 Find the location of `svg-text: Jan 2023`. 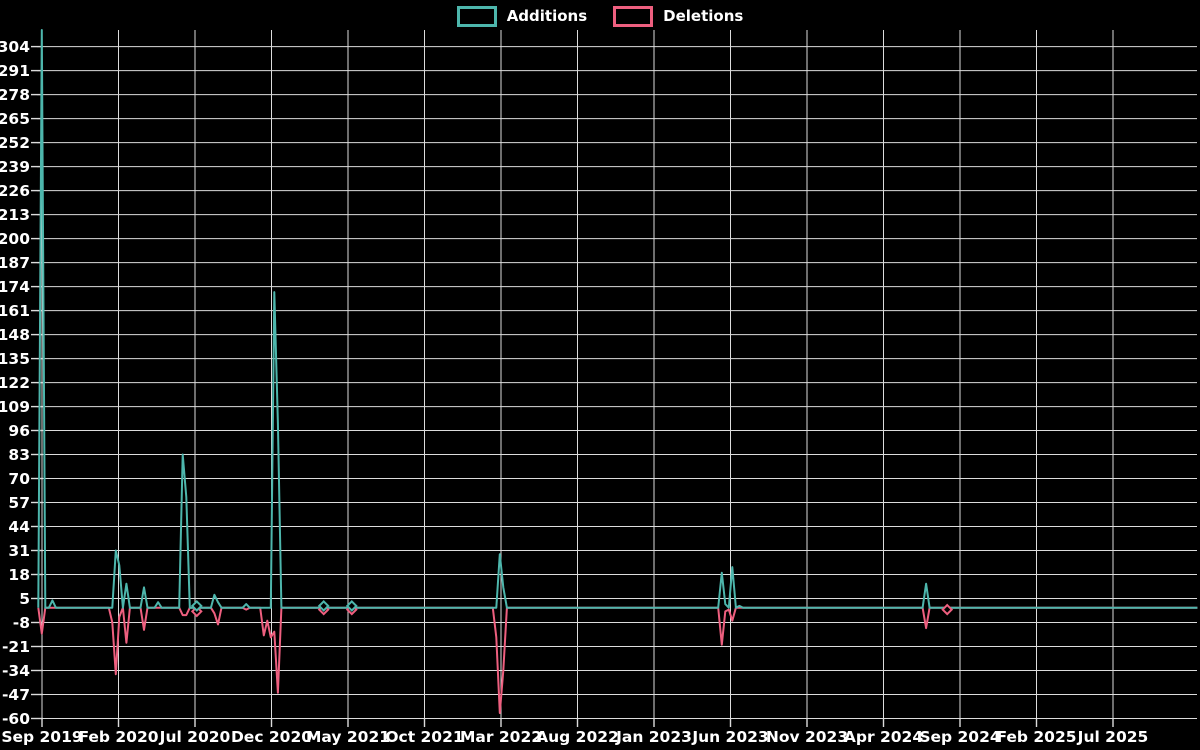

svg-text: Jan 2023 is located at coordinates (653, 737).